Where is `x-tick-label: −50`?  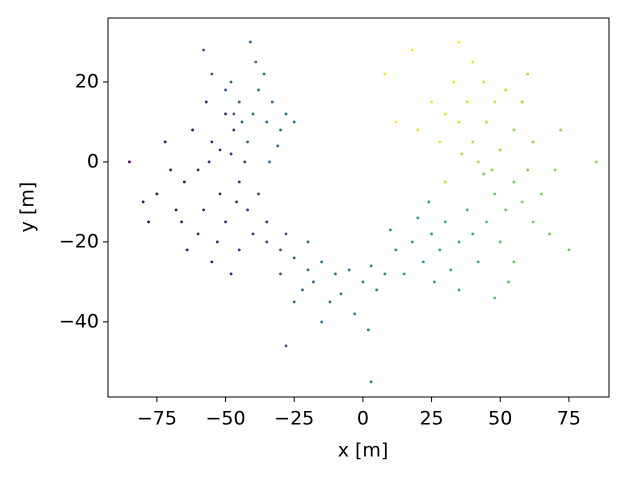 x-tick-label: −50 is located at coordinates (226, 419).